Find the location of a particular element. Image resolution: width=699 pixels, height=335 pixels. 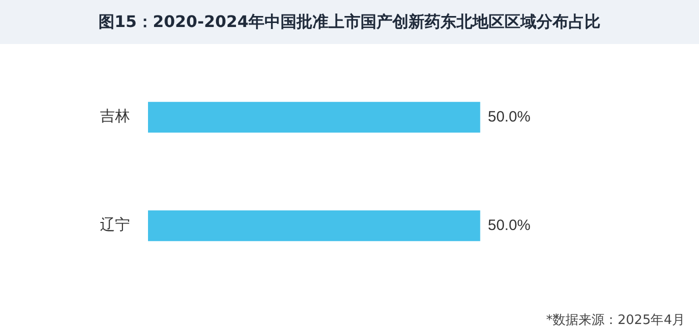

y-tick-label: 吉林 is located at coordinates (115, 116).